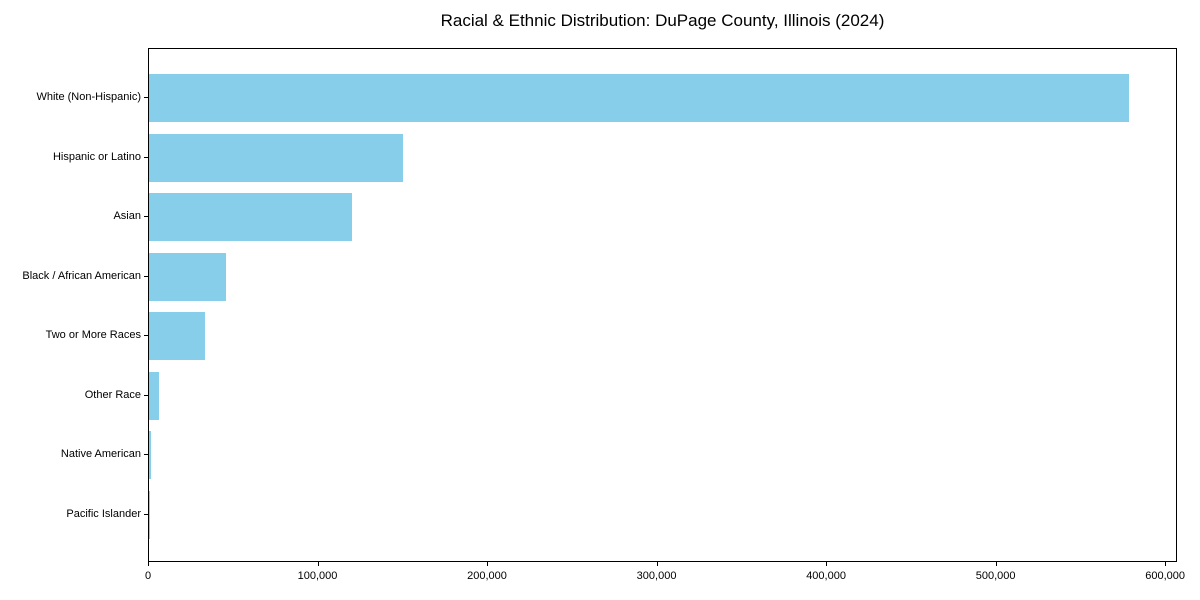  I want to click on y-tick-label: Asian, so click(127, 216).